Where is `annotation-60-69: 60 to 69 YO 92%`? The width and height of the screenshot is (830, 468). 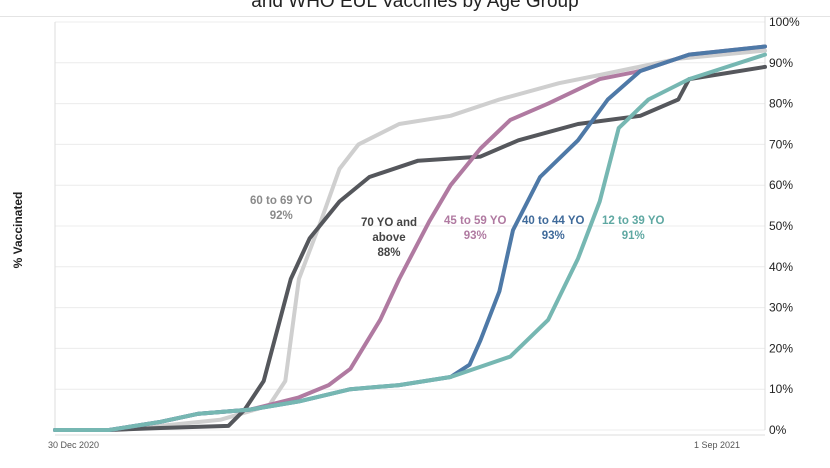 annotation-60-69: 60 to 69 YO 92% is located at coordinates (281, 209).